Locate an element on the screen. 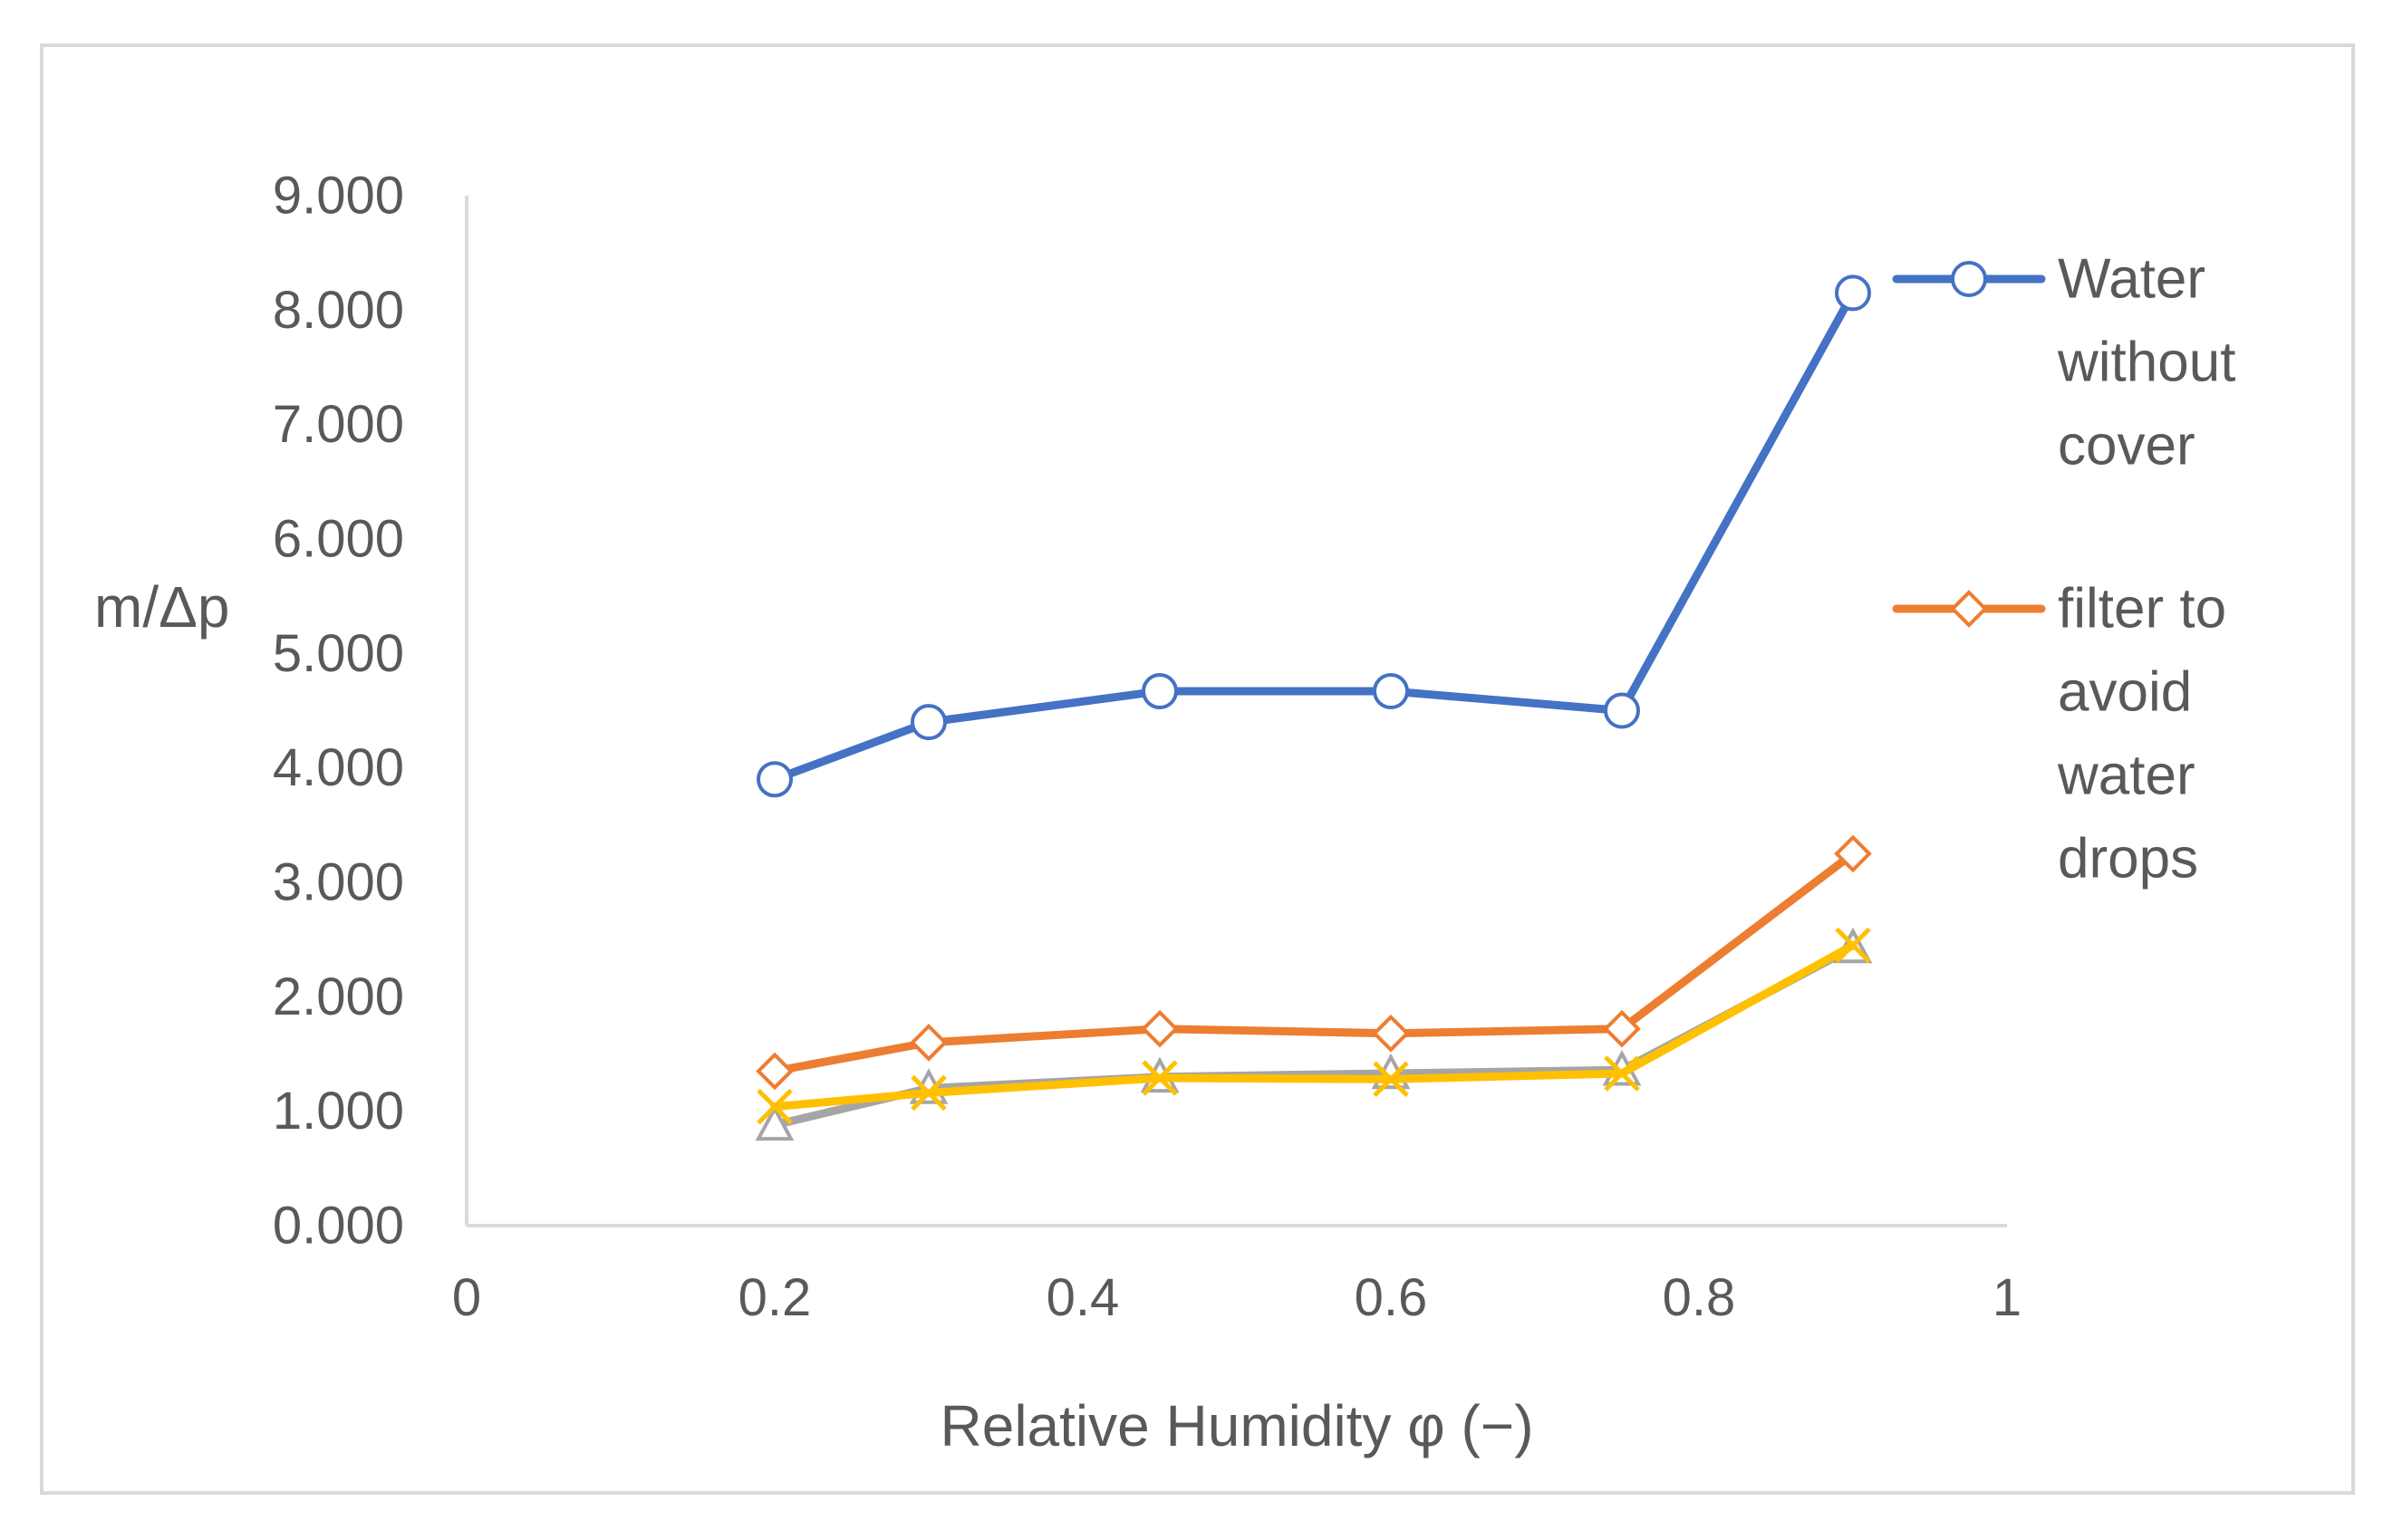 Image resolution: width=2393 pixels, height=1540 pixels. legend-label: drops is located at coordinates (2128, 859).